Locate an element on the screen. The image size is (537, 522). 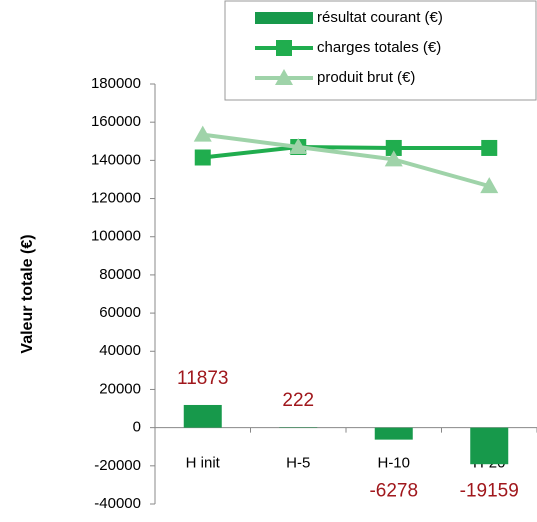
y-tick-label: 60000 is located at coordinates (120, 312).